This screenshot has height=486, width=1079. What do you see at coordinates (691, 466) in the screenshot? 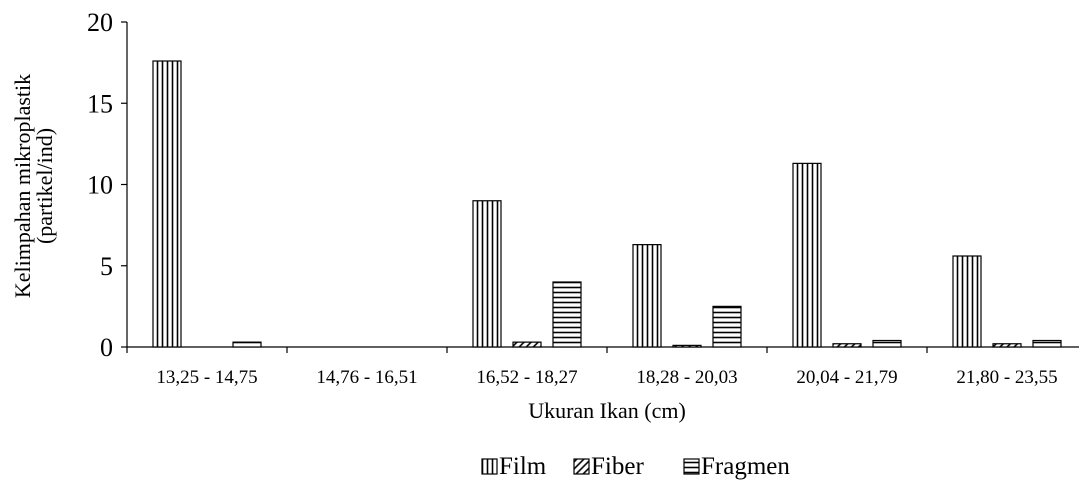
I see `legend-swatch-fragmen` at bounding box center [691, 466].